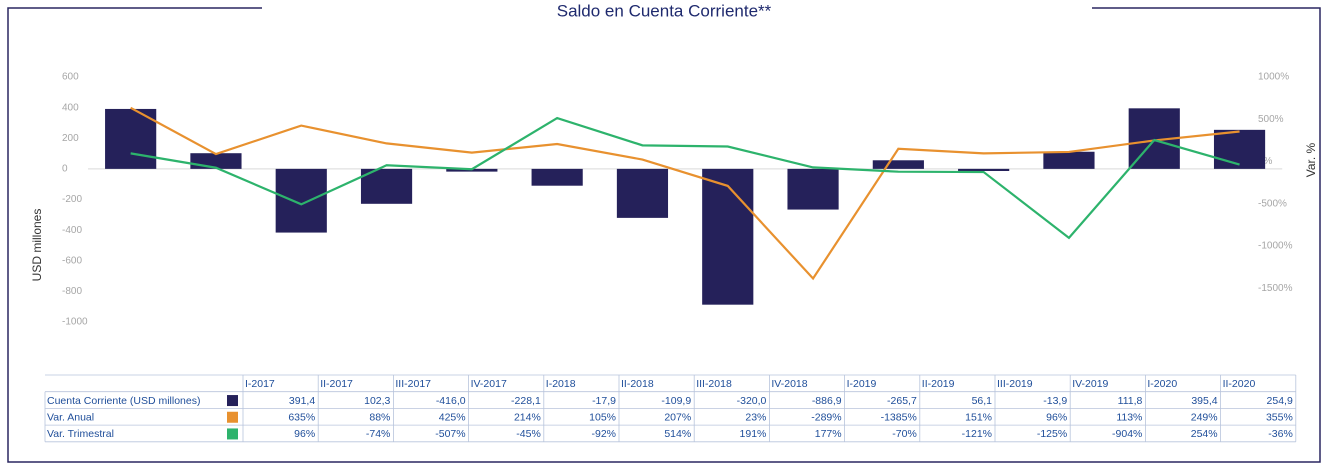 The image size is (1328, 470). I want to click on data-label: -45%, so click(528, 434).